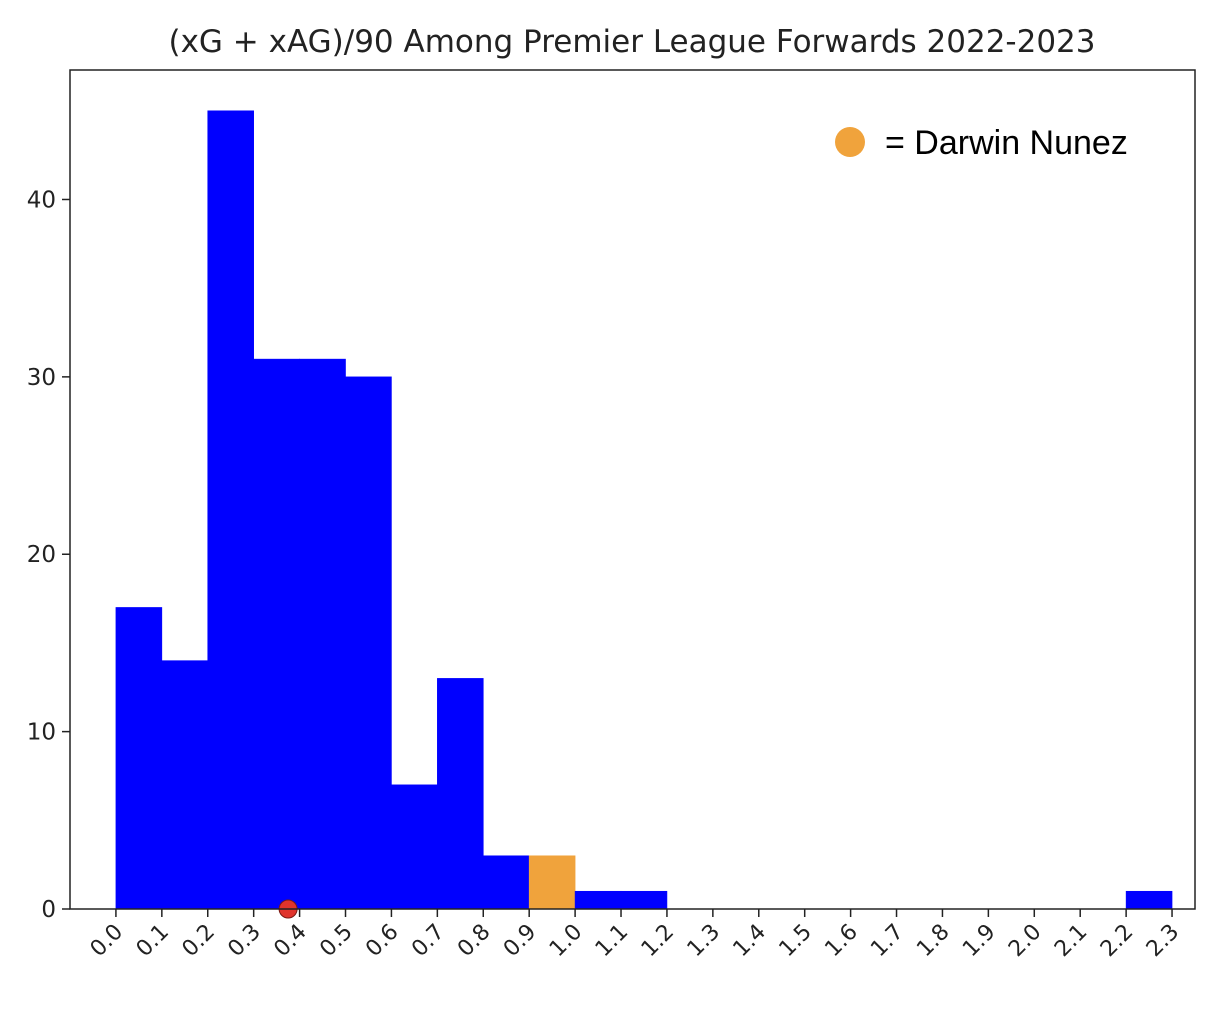  What do you see at coordinates (933, 941) in the screenshot?
I see `x-tick-label-1.8: 1.8` at bounding box center [933, 941].